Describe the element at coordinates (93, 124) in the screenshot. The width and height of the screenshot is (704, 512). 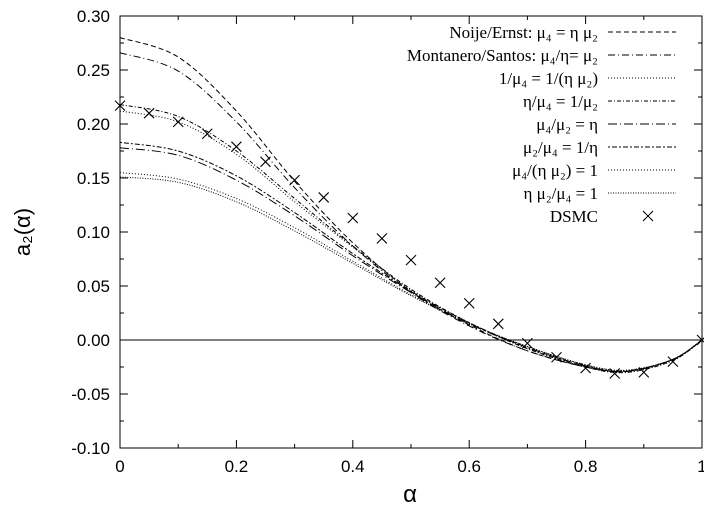
I see `y-tick-label: 0.20` at that location.